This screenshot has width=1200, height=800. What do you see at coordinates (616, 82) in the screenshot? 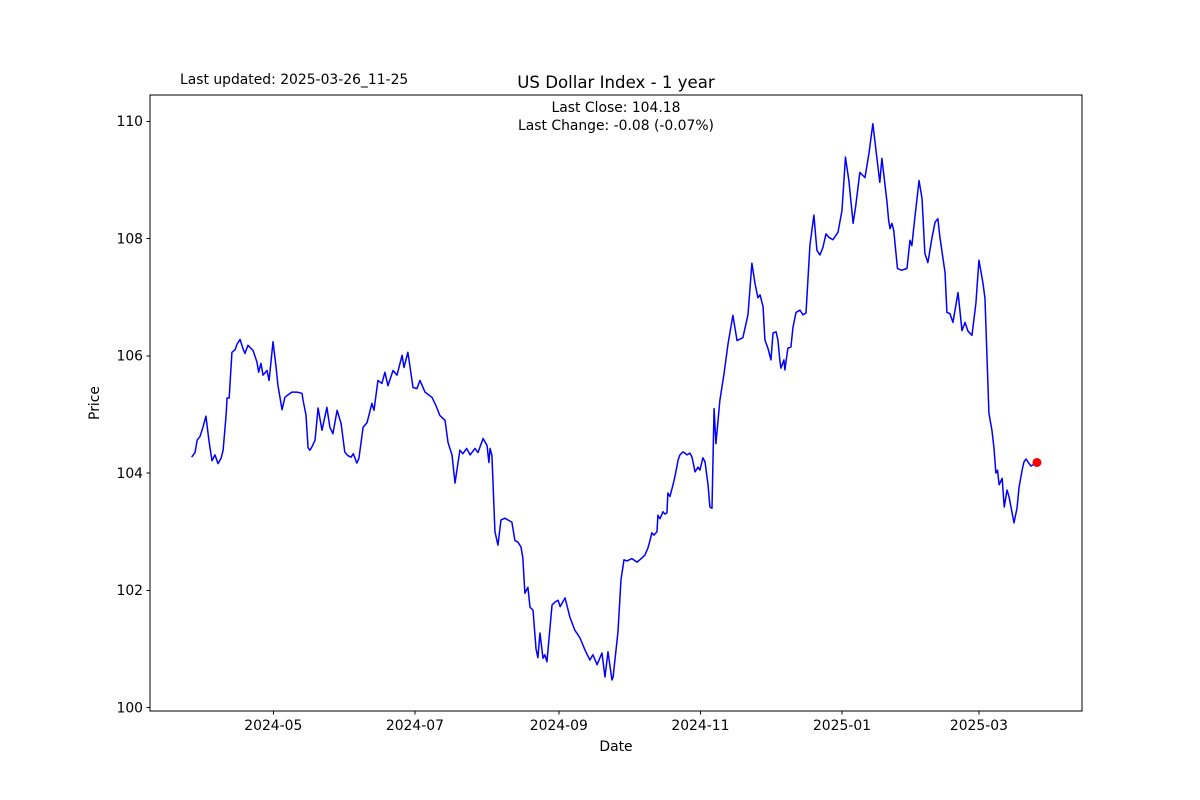
I see `chart-title: US Dollar Index - 1 year` at bounding box center [616, 82].